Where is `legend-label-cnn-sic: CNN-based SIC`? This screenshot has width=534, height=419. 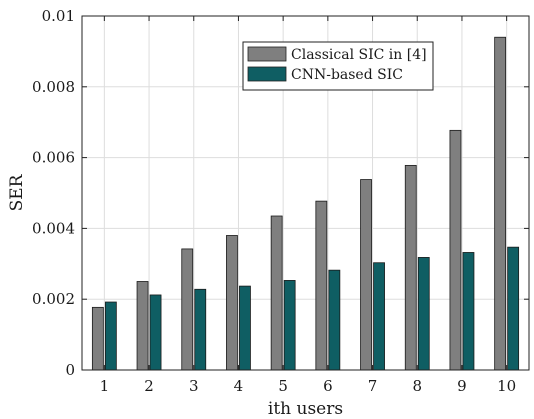
legend-label-cnn-sic: CNN-based SIC is located at coordinates (347, 75).